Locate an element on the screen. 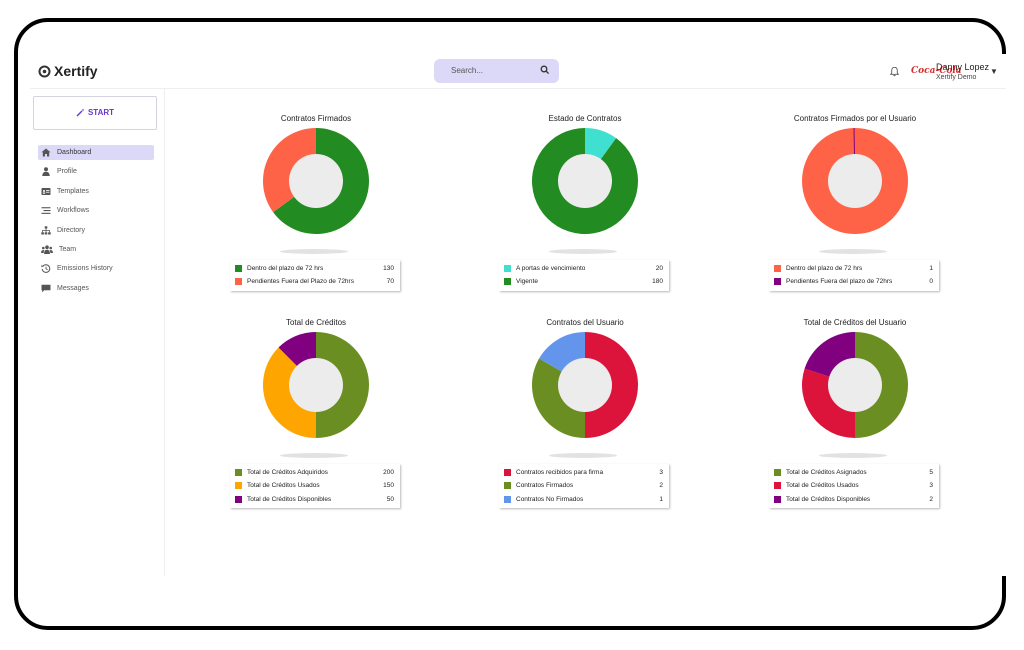  legend-item: Contratos recibidos para firma 3 is located at coordinates (584, 472).